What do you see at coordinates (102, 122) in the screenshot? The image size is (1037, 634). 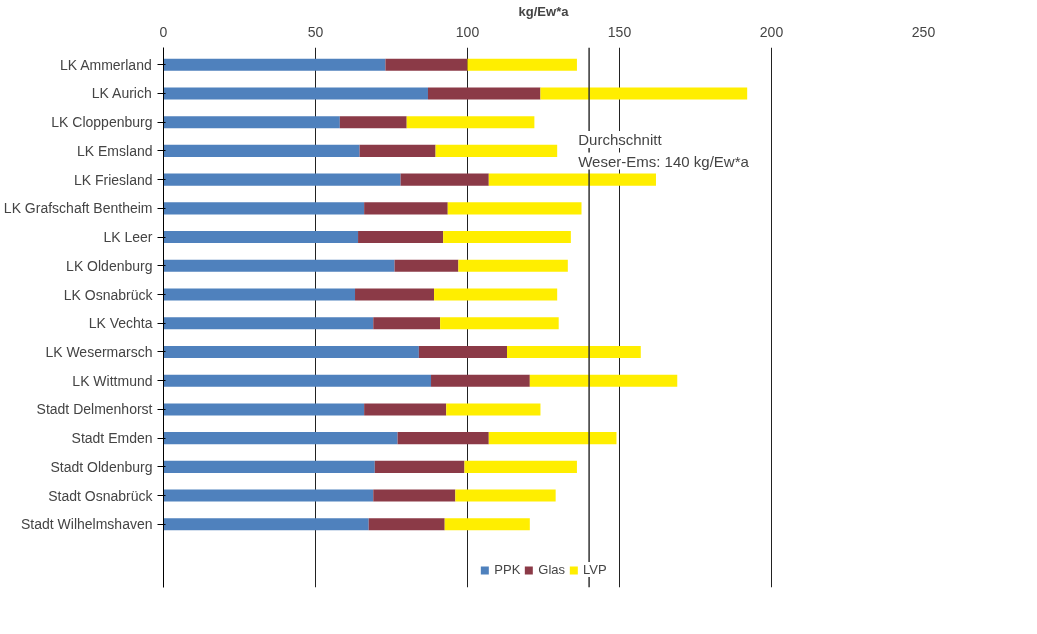 I see `y-tick-label: LK Cloppenburg` at bounding box center [102, 122].